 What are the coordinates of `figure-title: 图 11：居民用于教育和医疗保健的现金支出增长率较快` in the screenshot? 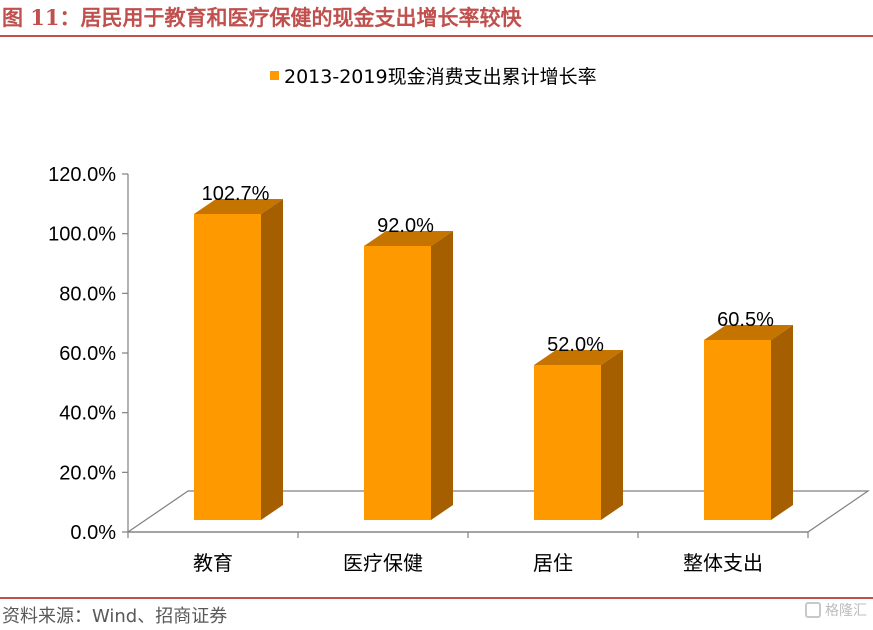 It's located at (262, 17).